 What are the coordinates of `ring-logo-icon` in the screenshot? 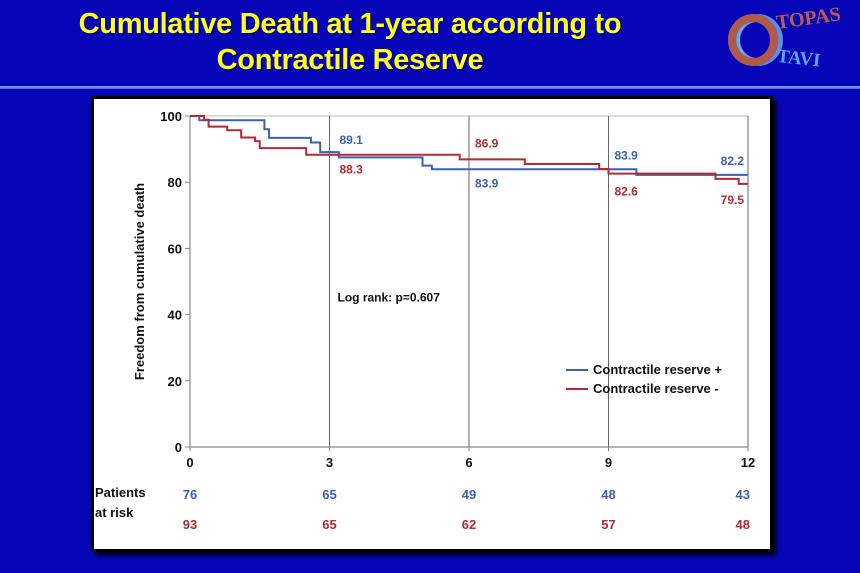 It's located at (753, 40).